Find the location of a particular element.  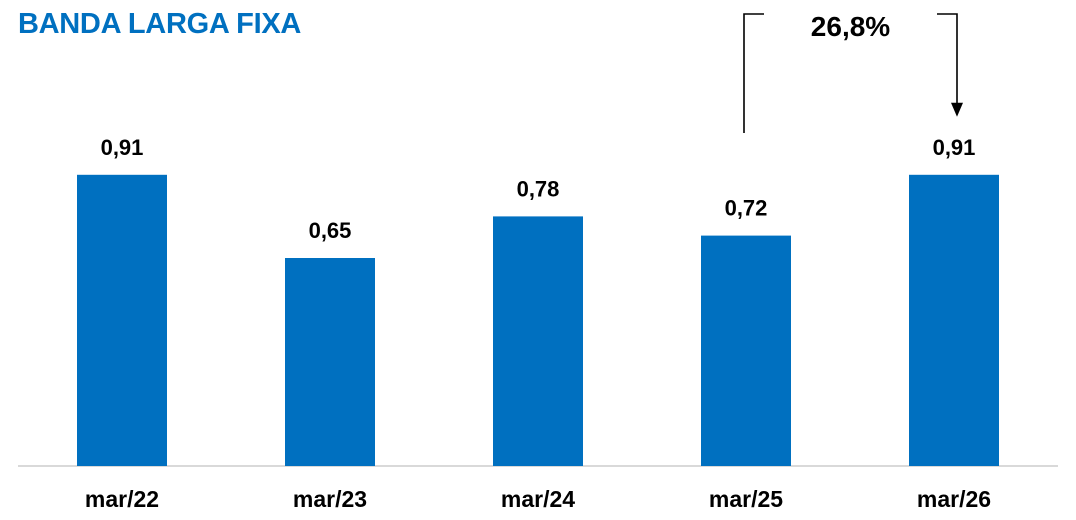

value-label-mar-22: 0,91 is located at coordinates (122, 147).